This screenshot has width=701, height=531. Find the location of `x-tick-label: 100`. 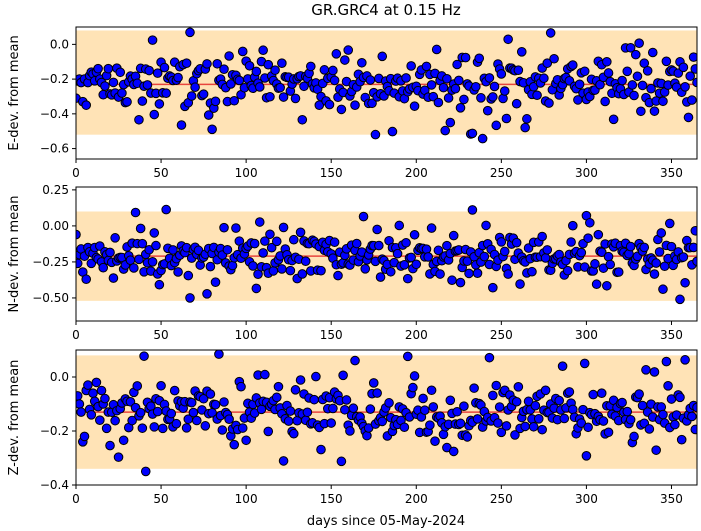

x-tick-label: 100 is located at coordinates (246, 499).